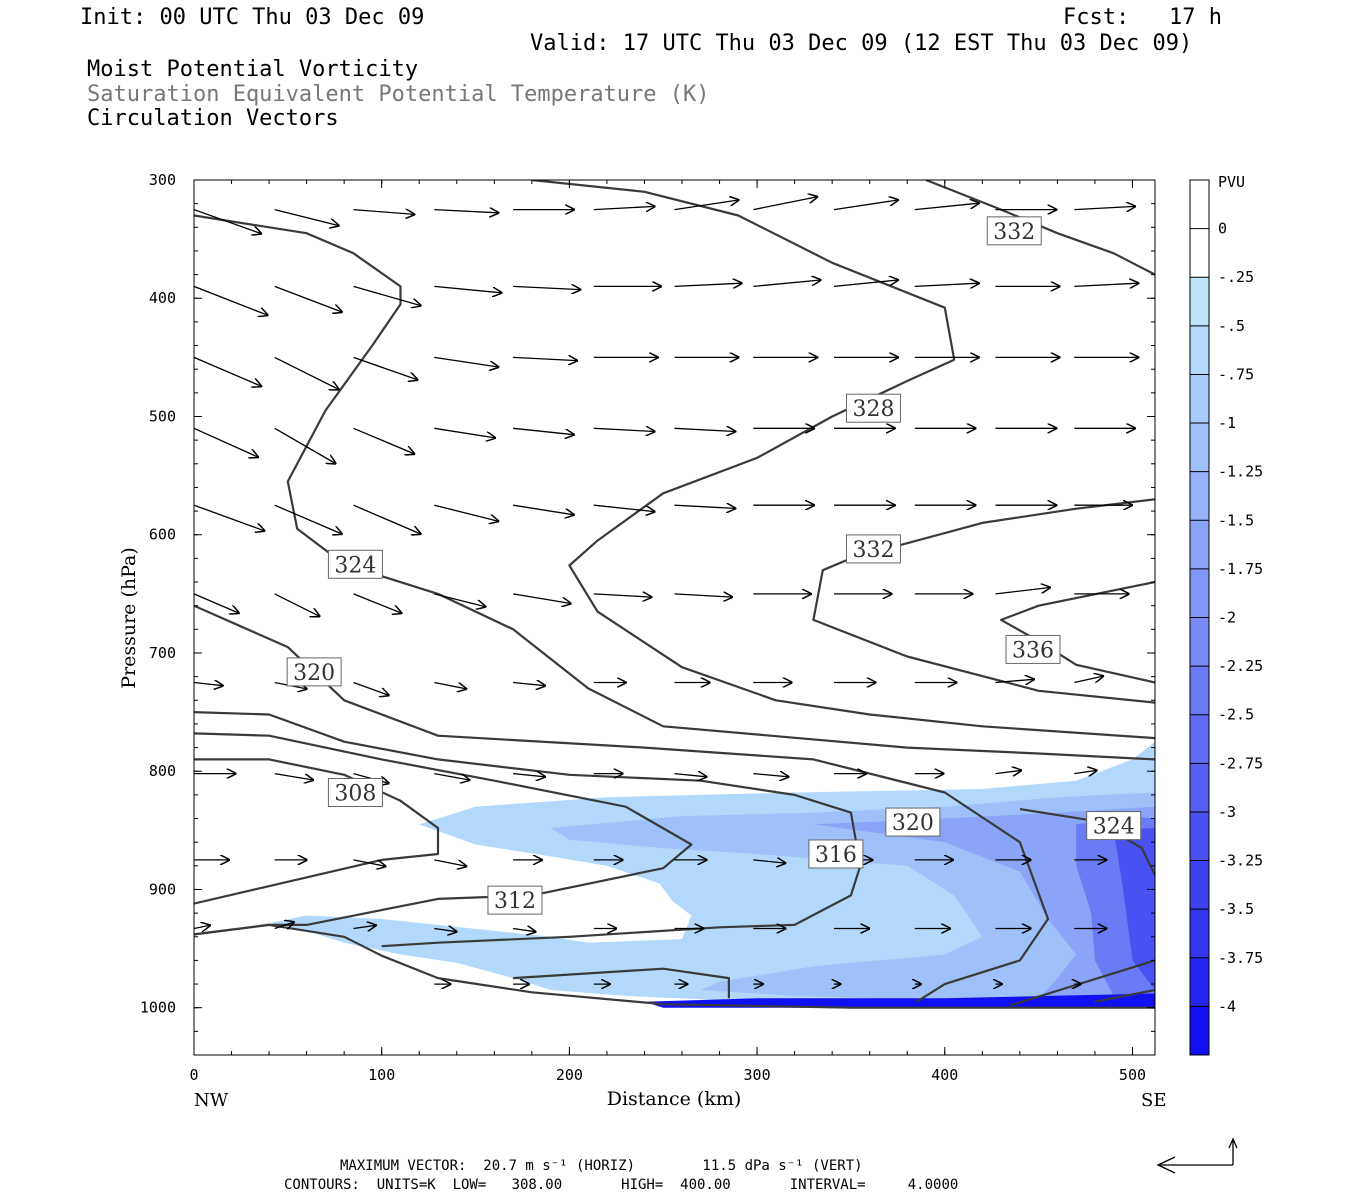 This screenshot has width=1350, height=1200. Describe the element at coordinates (1227, 618) in the screenshot. I see `colorbar-label: -2` at that location.